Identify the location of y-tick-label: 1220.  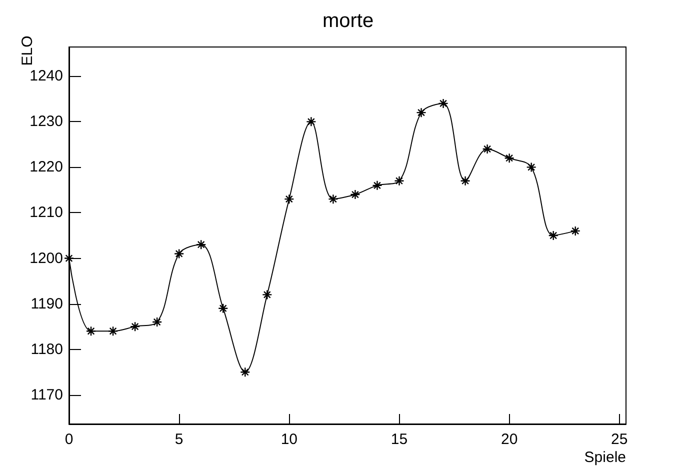
(46, 167).